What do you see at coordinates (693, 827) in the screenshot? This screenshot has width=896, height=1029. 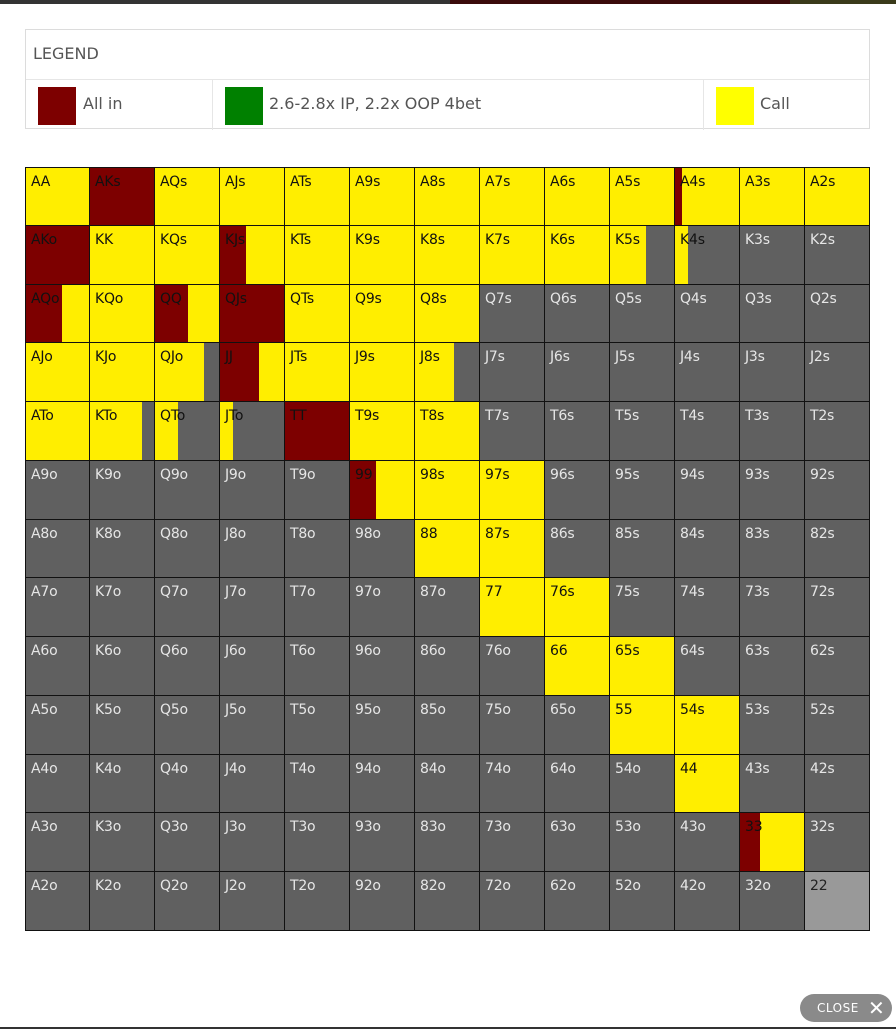 I see `hand-label: 43o` at bounding box center [693, 827].